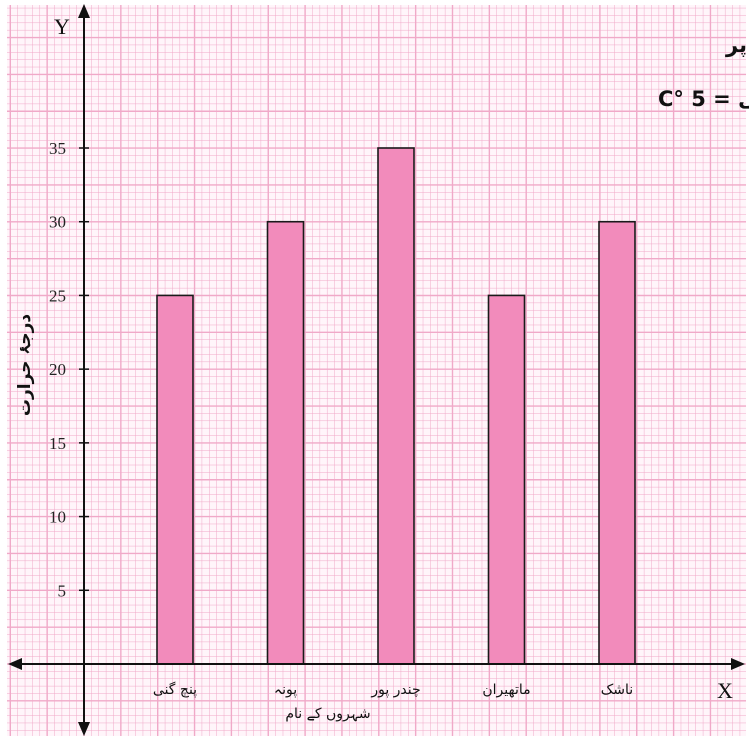 This screenshot has width=749, height=739. Describe the element at coordinates (62, 590) in the screenshot. I see `y-tick-label: 5` at that location.